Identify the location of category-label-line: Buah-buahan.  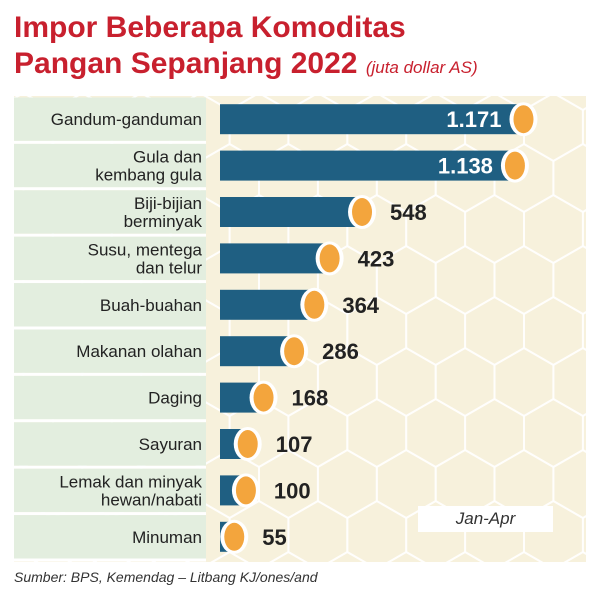
(151, 305).